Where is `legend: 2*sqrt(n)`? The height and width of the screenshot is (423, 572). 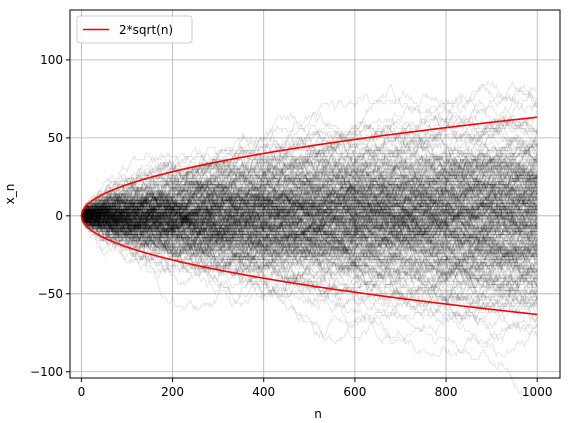 legend: 2*sqrt(n) is located at coordinates (134, 29).